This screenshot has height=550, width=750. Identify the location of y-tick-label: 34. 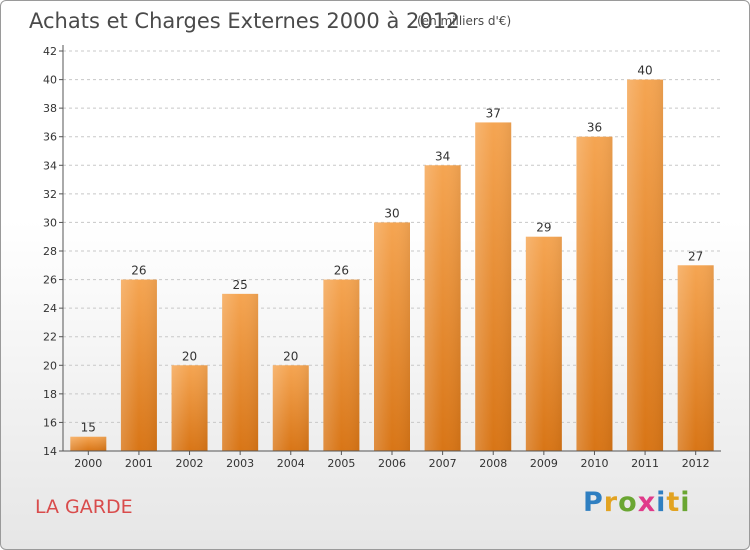
(50, 165).